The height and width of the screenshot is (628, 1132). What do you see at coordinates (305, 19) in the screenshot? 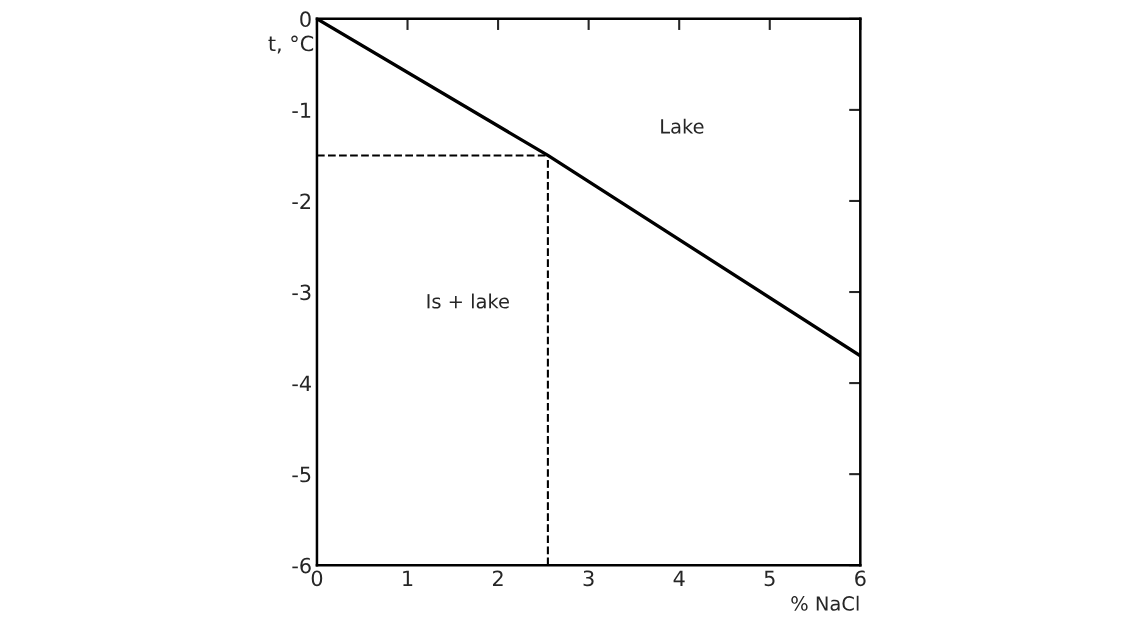
I see `y-tick-label: 0` at bounding box center [305, 19].